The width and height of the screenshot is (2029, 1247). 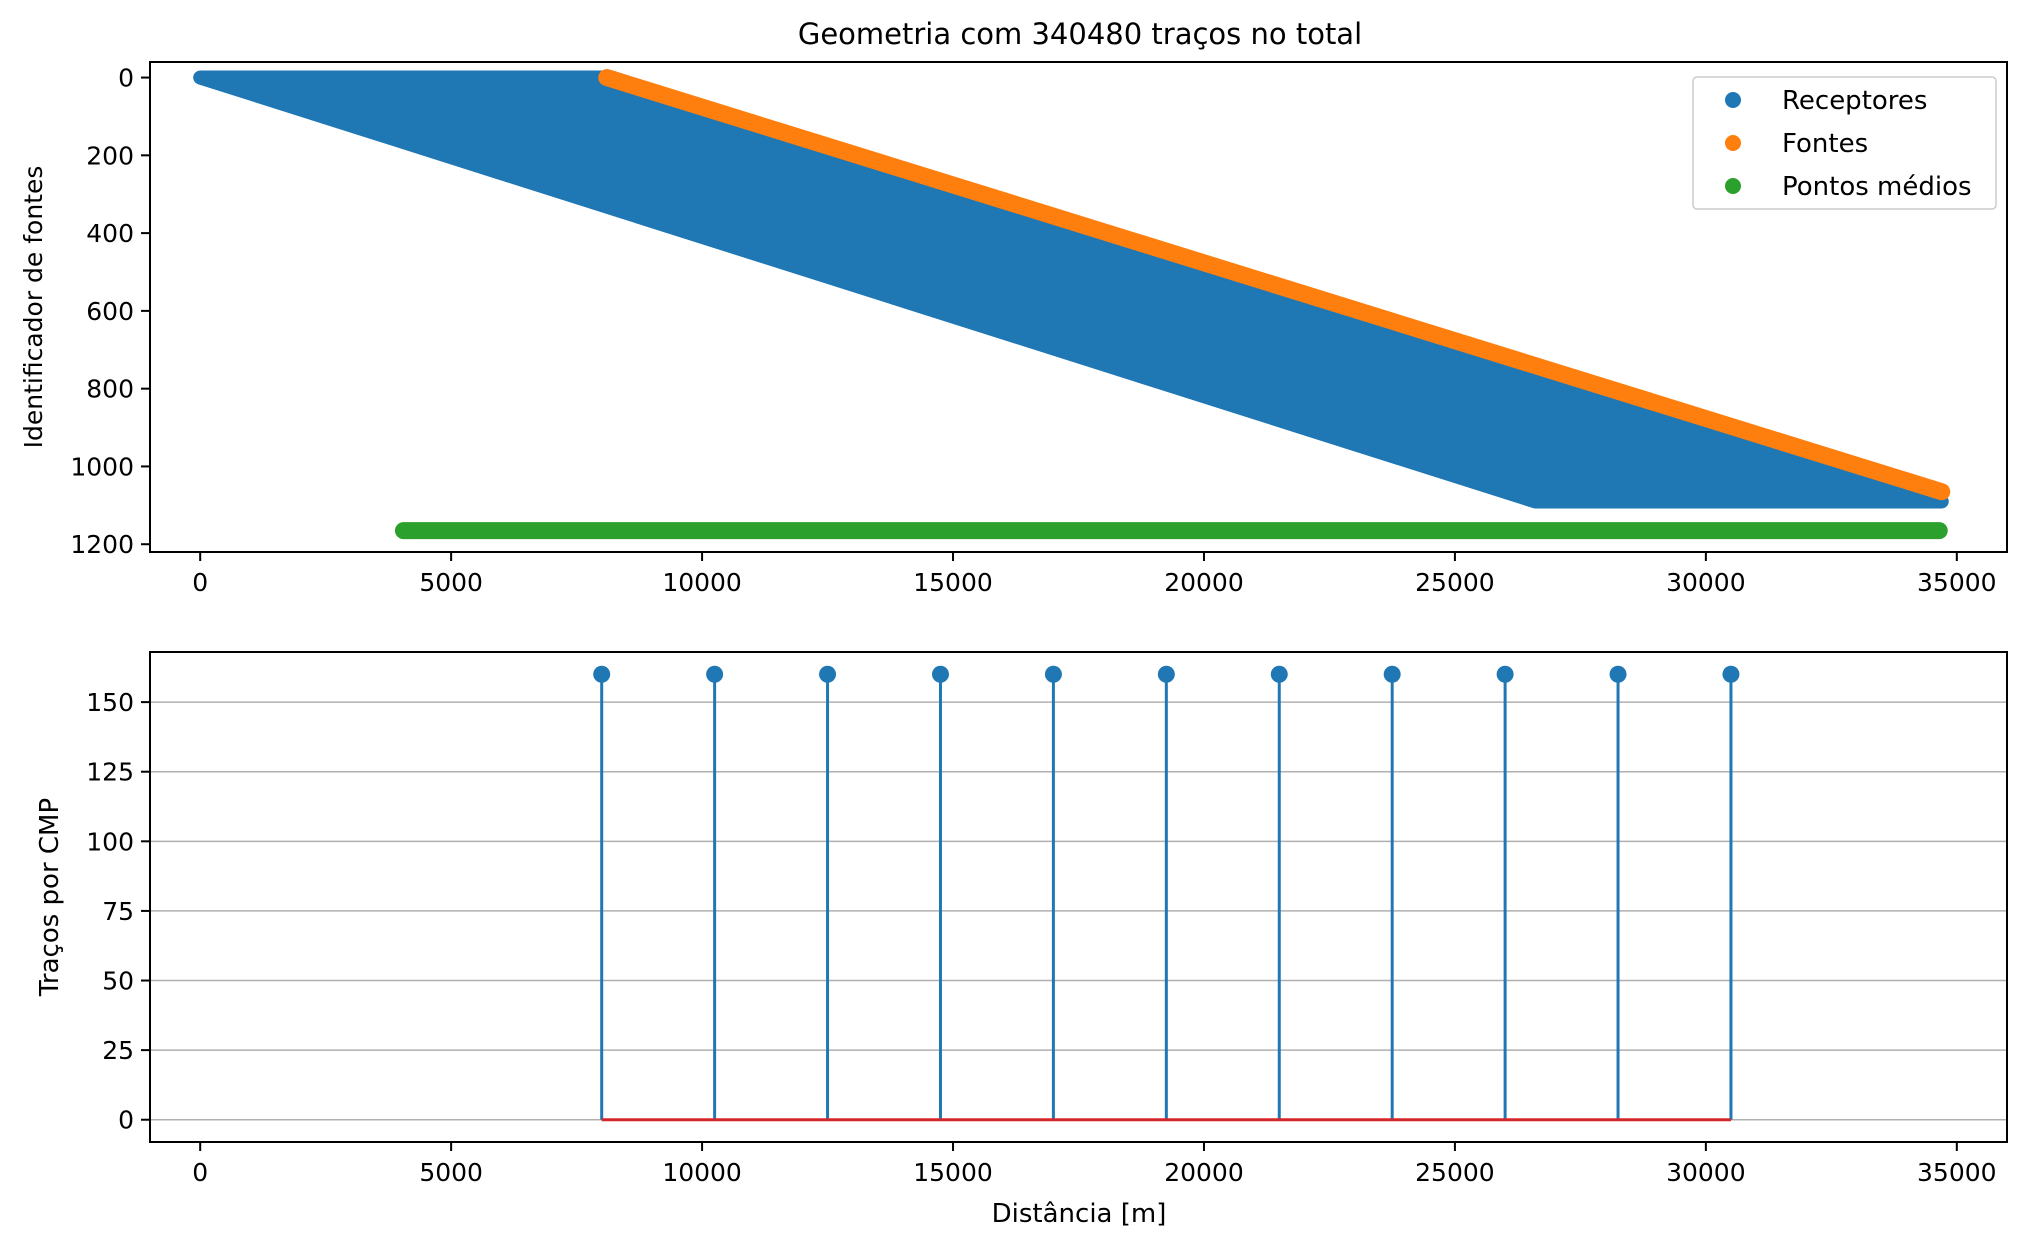 I want to click on x-axis-label: Distância [m], so click(x=1079, y=1214).